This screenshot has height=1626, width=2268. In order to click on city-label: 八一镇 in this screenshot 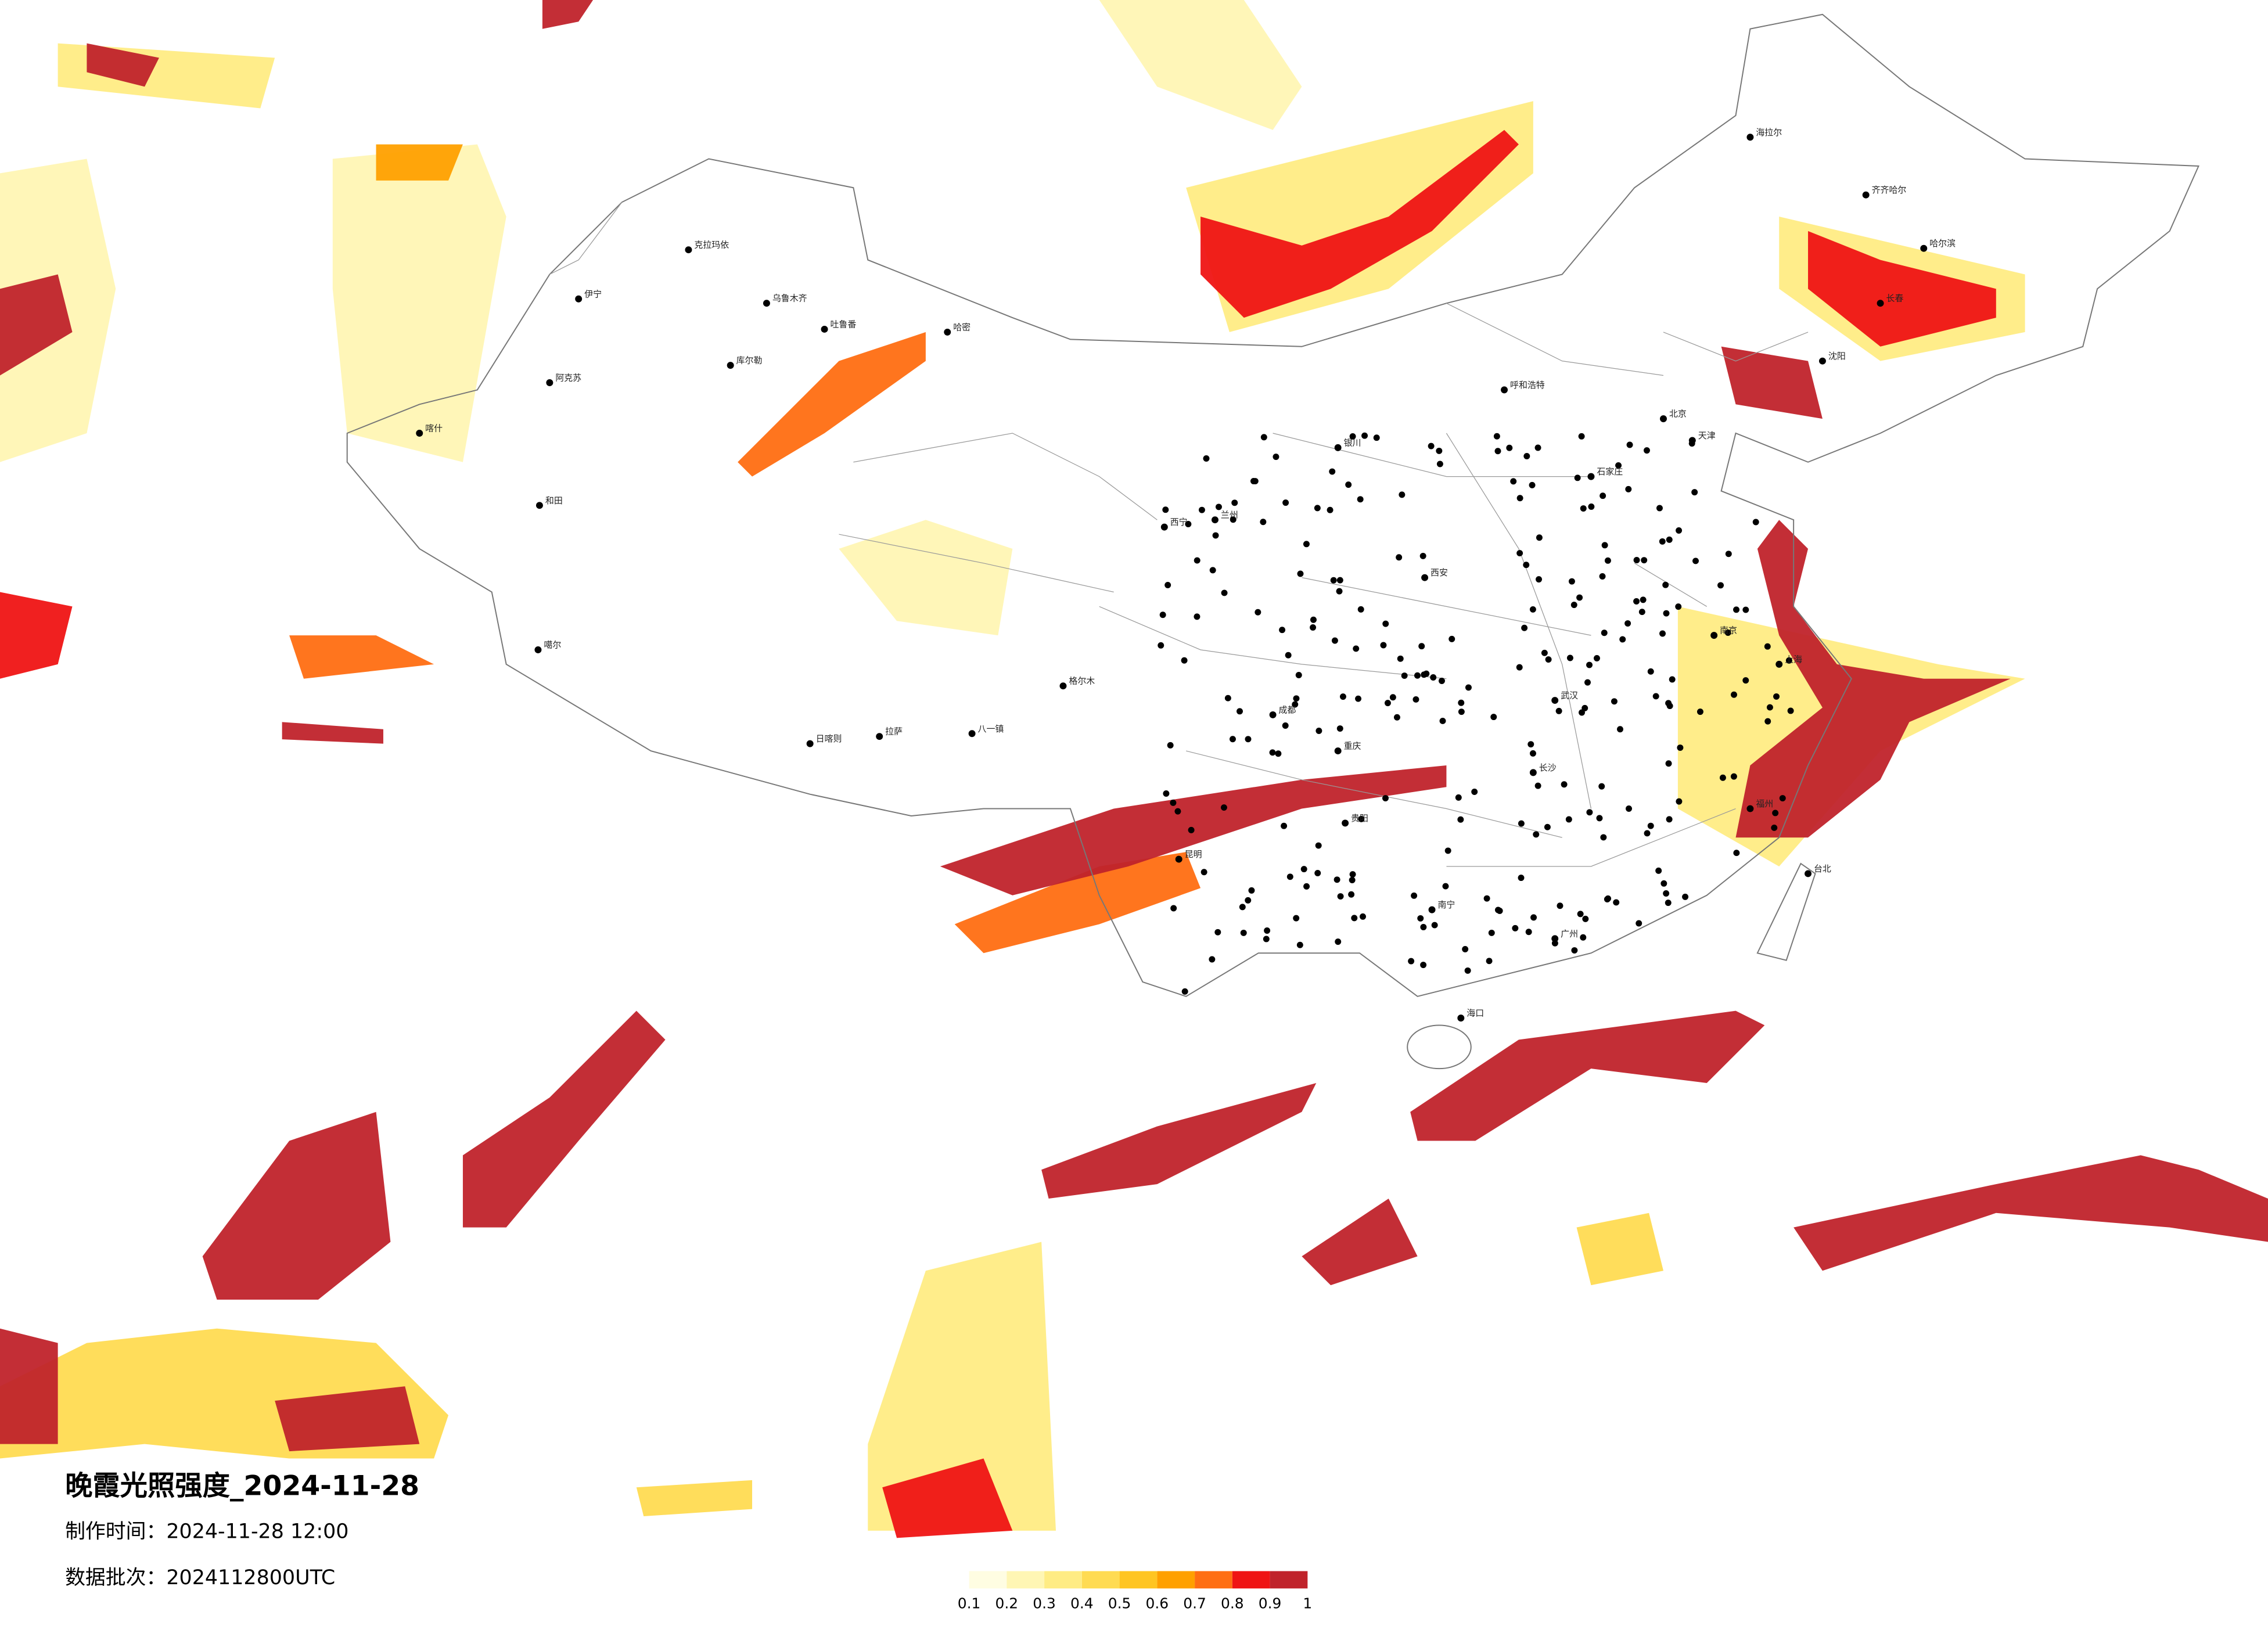, I will do `click(991, 729)`.